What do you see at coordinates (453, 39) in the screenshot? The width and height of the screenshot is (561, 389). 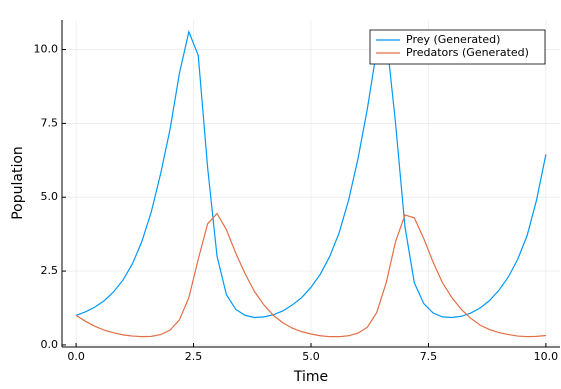 I see `legend-label: Prey (Generated)` at bounding box center [453, 39].